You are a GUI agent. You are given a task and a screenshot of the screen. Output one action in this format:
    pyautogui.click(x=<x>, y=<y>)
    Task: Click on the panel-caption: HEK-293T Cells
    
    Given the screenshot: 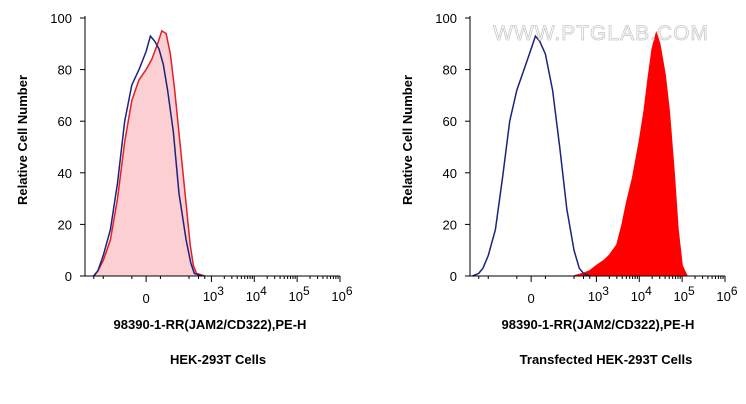 What is the action you would take?
    pyautogui.click(x=218, y=359)
    